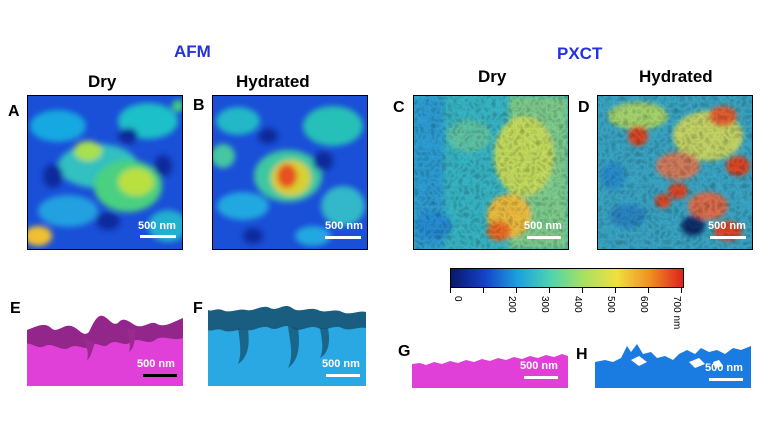  What do you see at coordinates (544, 237) in the screenshot?
I see `scale-bar-c` at bounding box center [544, 237].